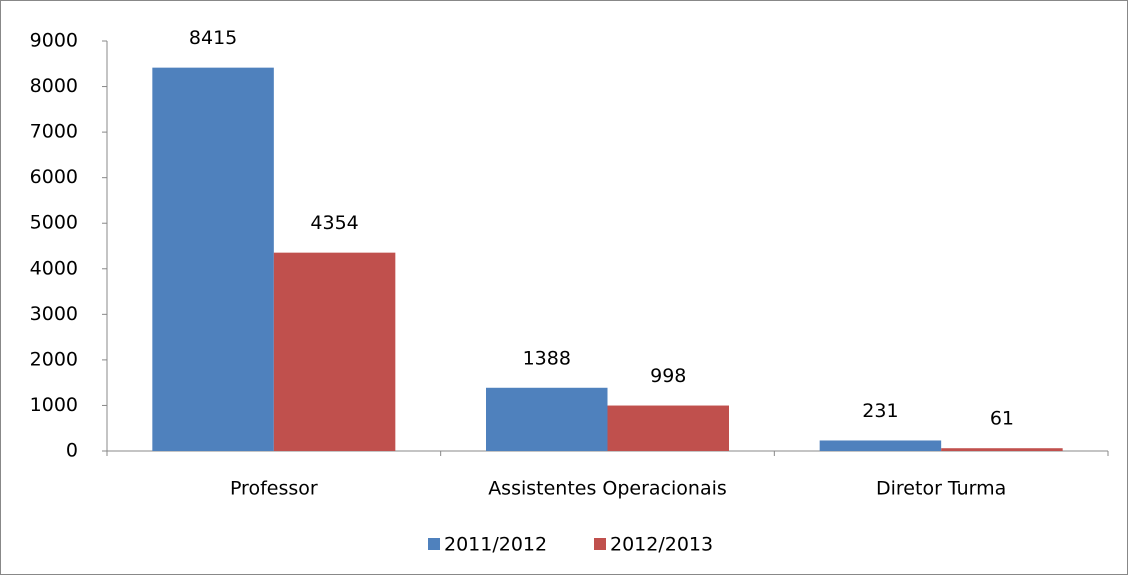 This screenshot has width=1129, height=576. I want to click on y-tick-label: 1000, so click(54, 405).